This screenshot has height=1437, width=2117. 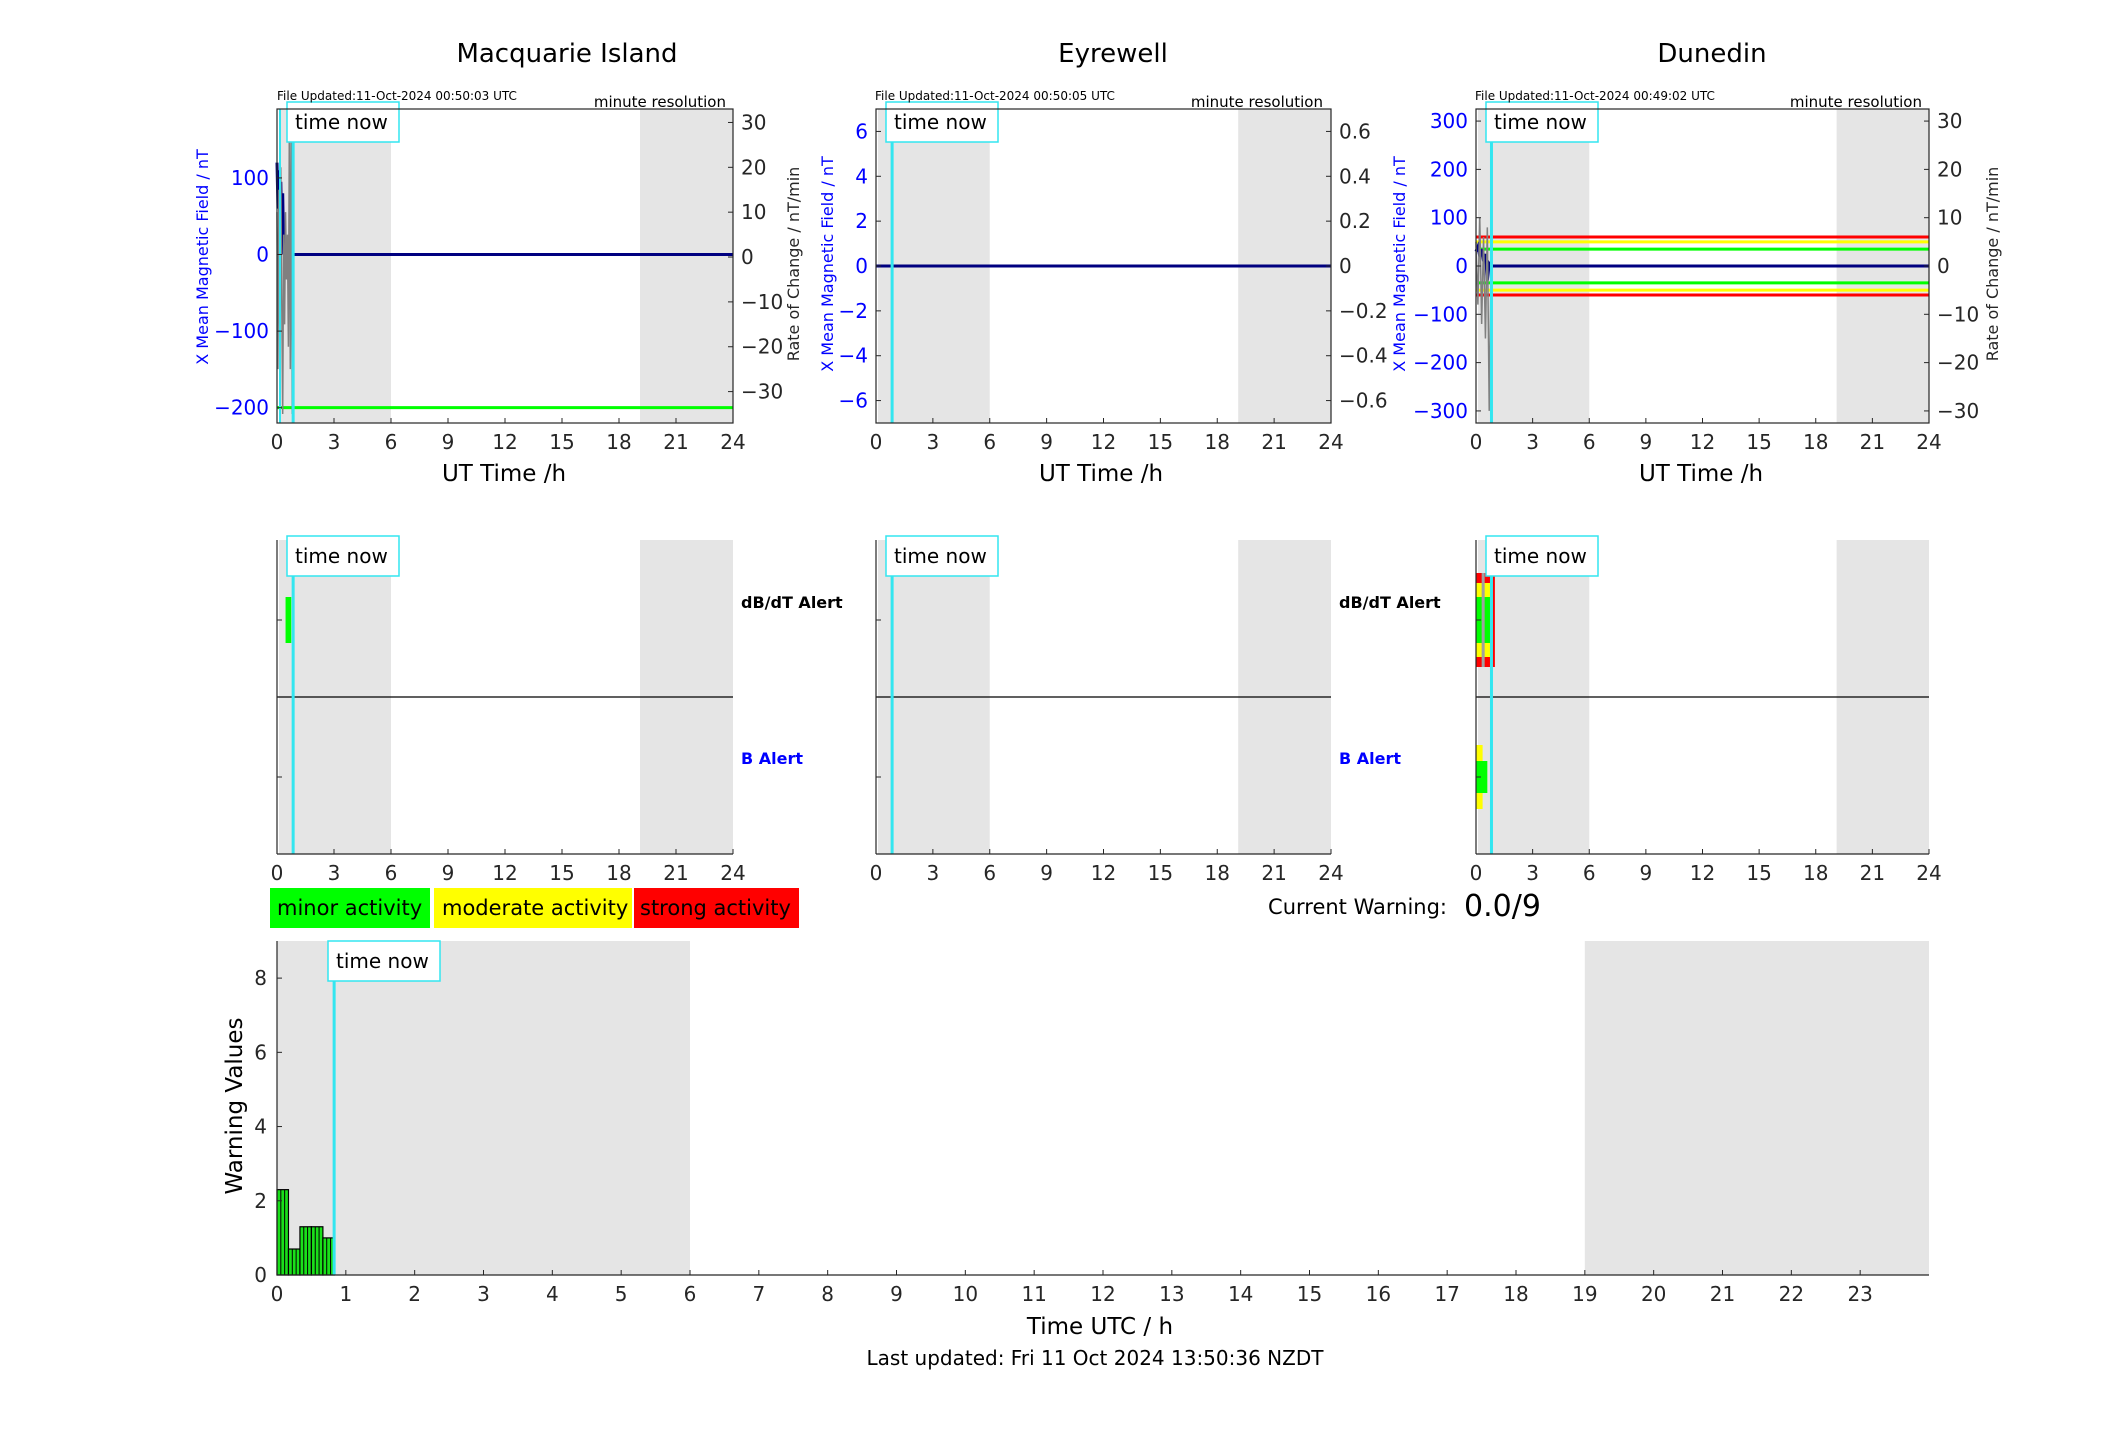 What do you see at coordinates (1859, 1294) in the screenshot?
I see `x-tick-label: 23` at bounding box center [1859, 1294].